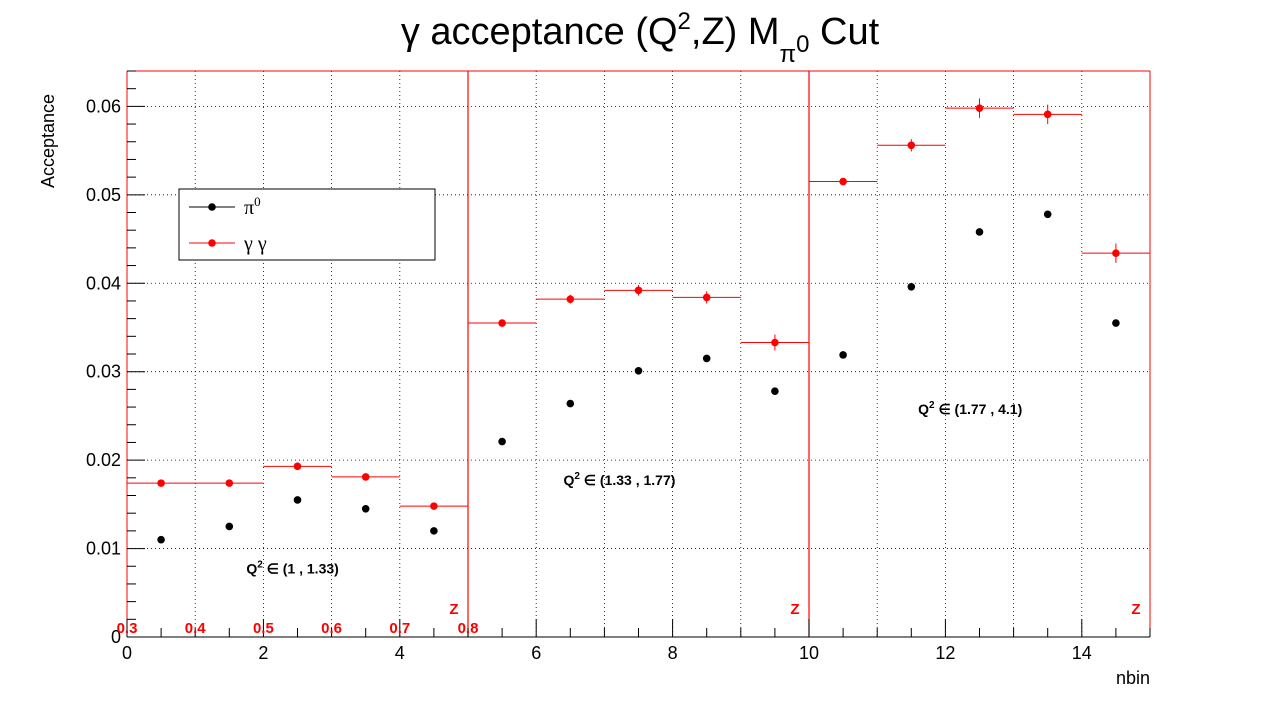 The image size is (1278, 708). What do you see at coordinates (945, 653) in the screenshot?
I see `x-tick-label: 12` at bounding box center [945, 653].